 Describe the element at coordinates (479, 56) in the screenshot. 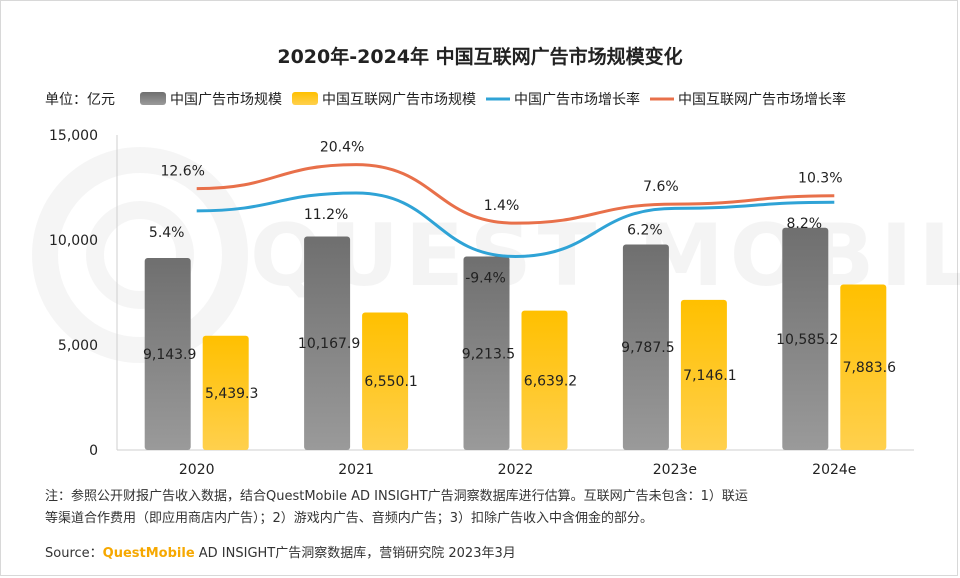

I see `chart-title: 2020年-2024年 中国互联网广告市场规模变化` at that location.